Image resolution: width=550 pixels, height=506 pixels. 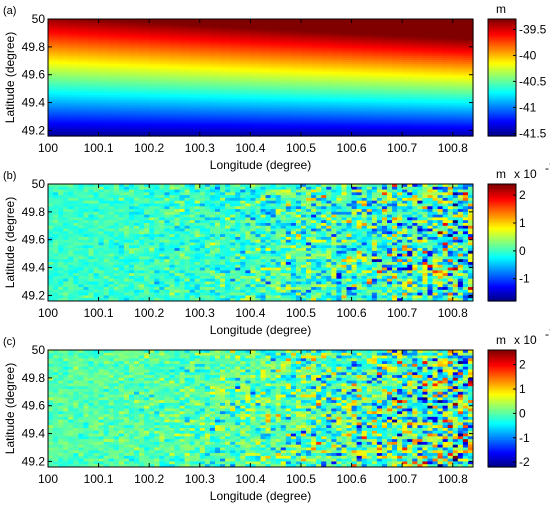 What do you see at coordinates (260, 165) in the screenshot?
I see `x-axis-label: Longitude (degree)` at bounding box center [260, 165].